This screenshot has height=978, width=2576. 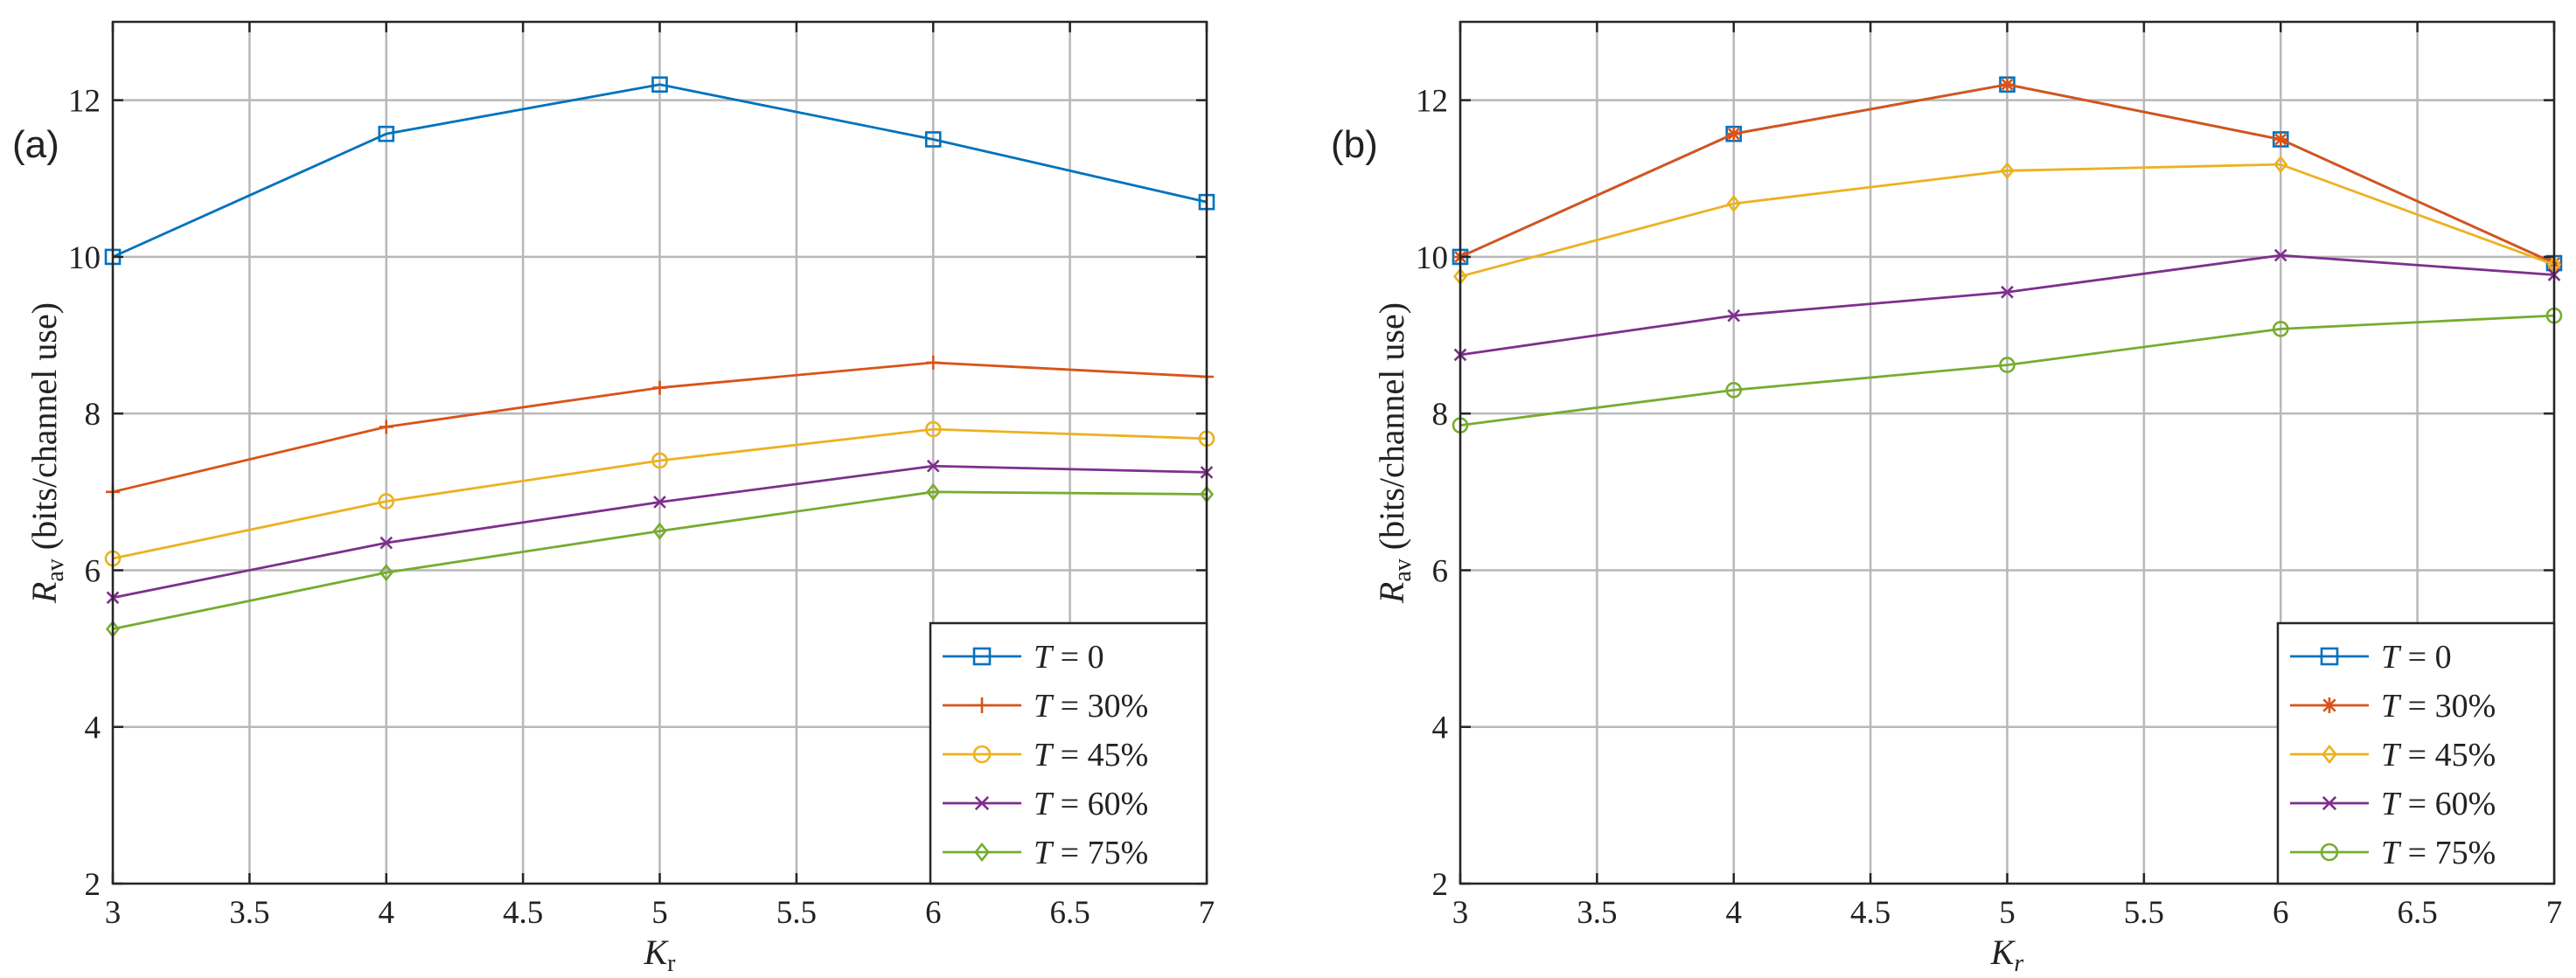 What do you see at coordinates (1354, 144) in the screenshot?
I see `panel-label: (b)` at bounding box center [1354, 144].